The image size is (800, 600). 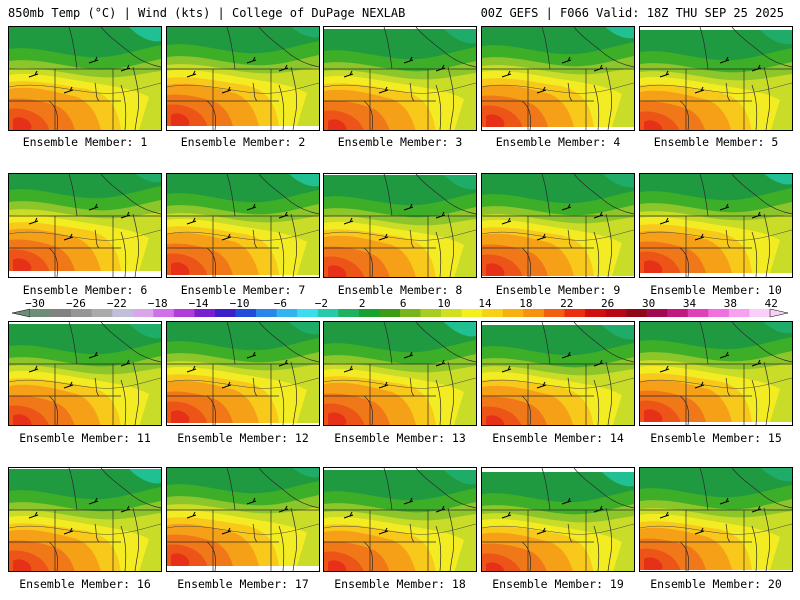 I want to click on ensemble-member-label-14: Ensemble Member: 14, so click(x=558, y=438).